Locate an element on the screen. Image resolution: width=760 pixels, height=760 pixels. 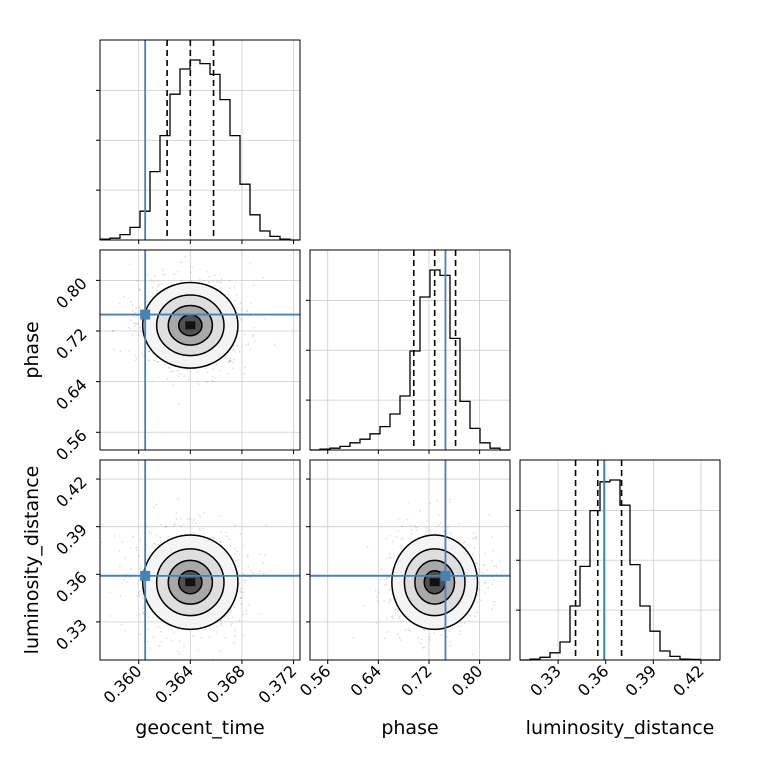
y-tick-label: 0.56 is located at coordinates (71, 445).